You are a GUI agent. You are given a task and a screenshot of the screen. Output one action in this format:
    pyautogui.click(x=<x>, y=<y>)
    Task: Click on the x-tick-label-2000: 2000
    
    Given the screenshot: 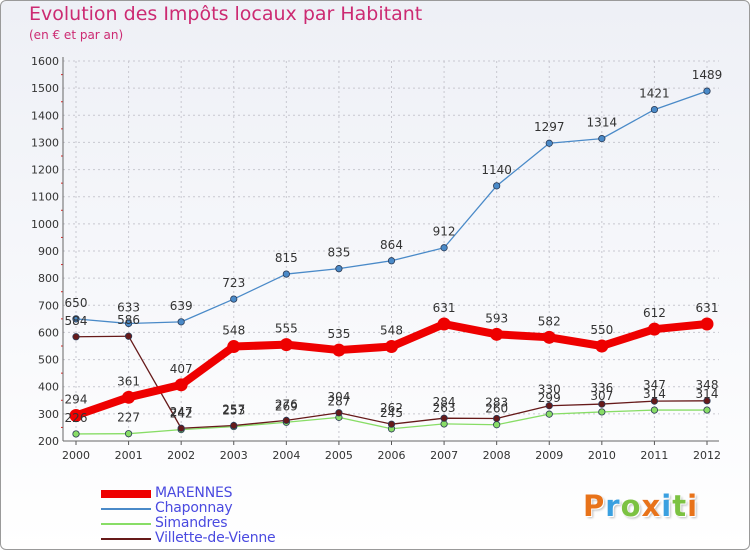 What is the action you would take?
    pyautogui.click(x=76, y=455)
    